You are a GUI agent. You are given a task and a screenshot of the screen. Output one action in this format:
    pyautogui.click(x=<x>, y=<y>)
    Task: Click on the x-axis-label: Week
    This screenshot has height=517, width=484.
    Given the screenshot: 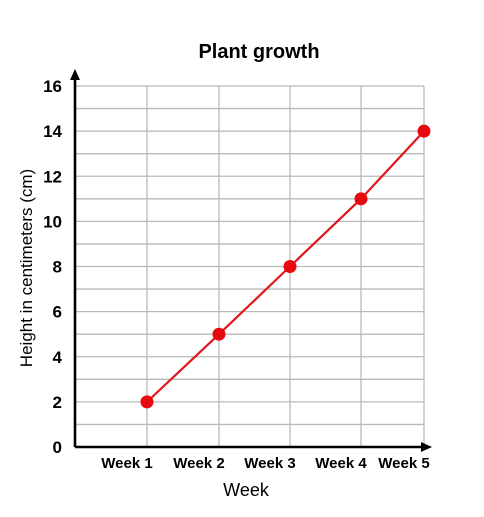 What is the action you would take?
    pyautogui.click(x=246, y=490)
    